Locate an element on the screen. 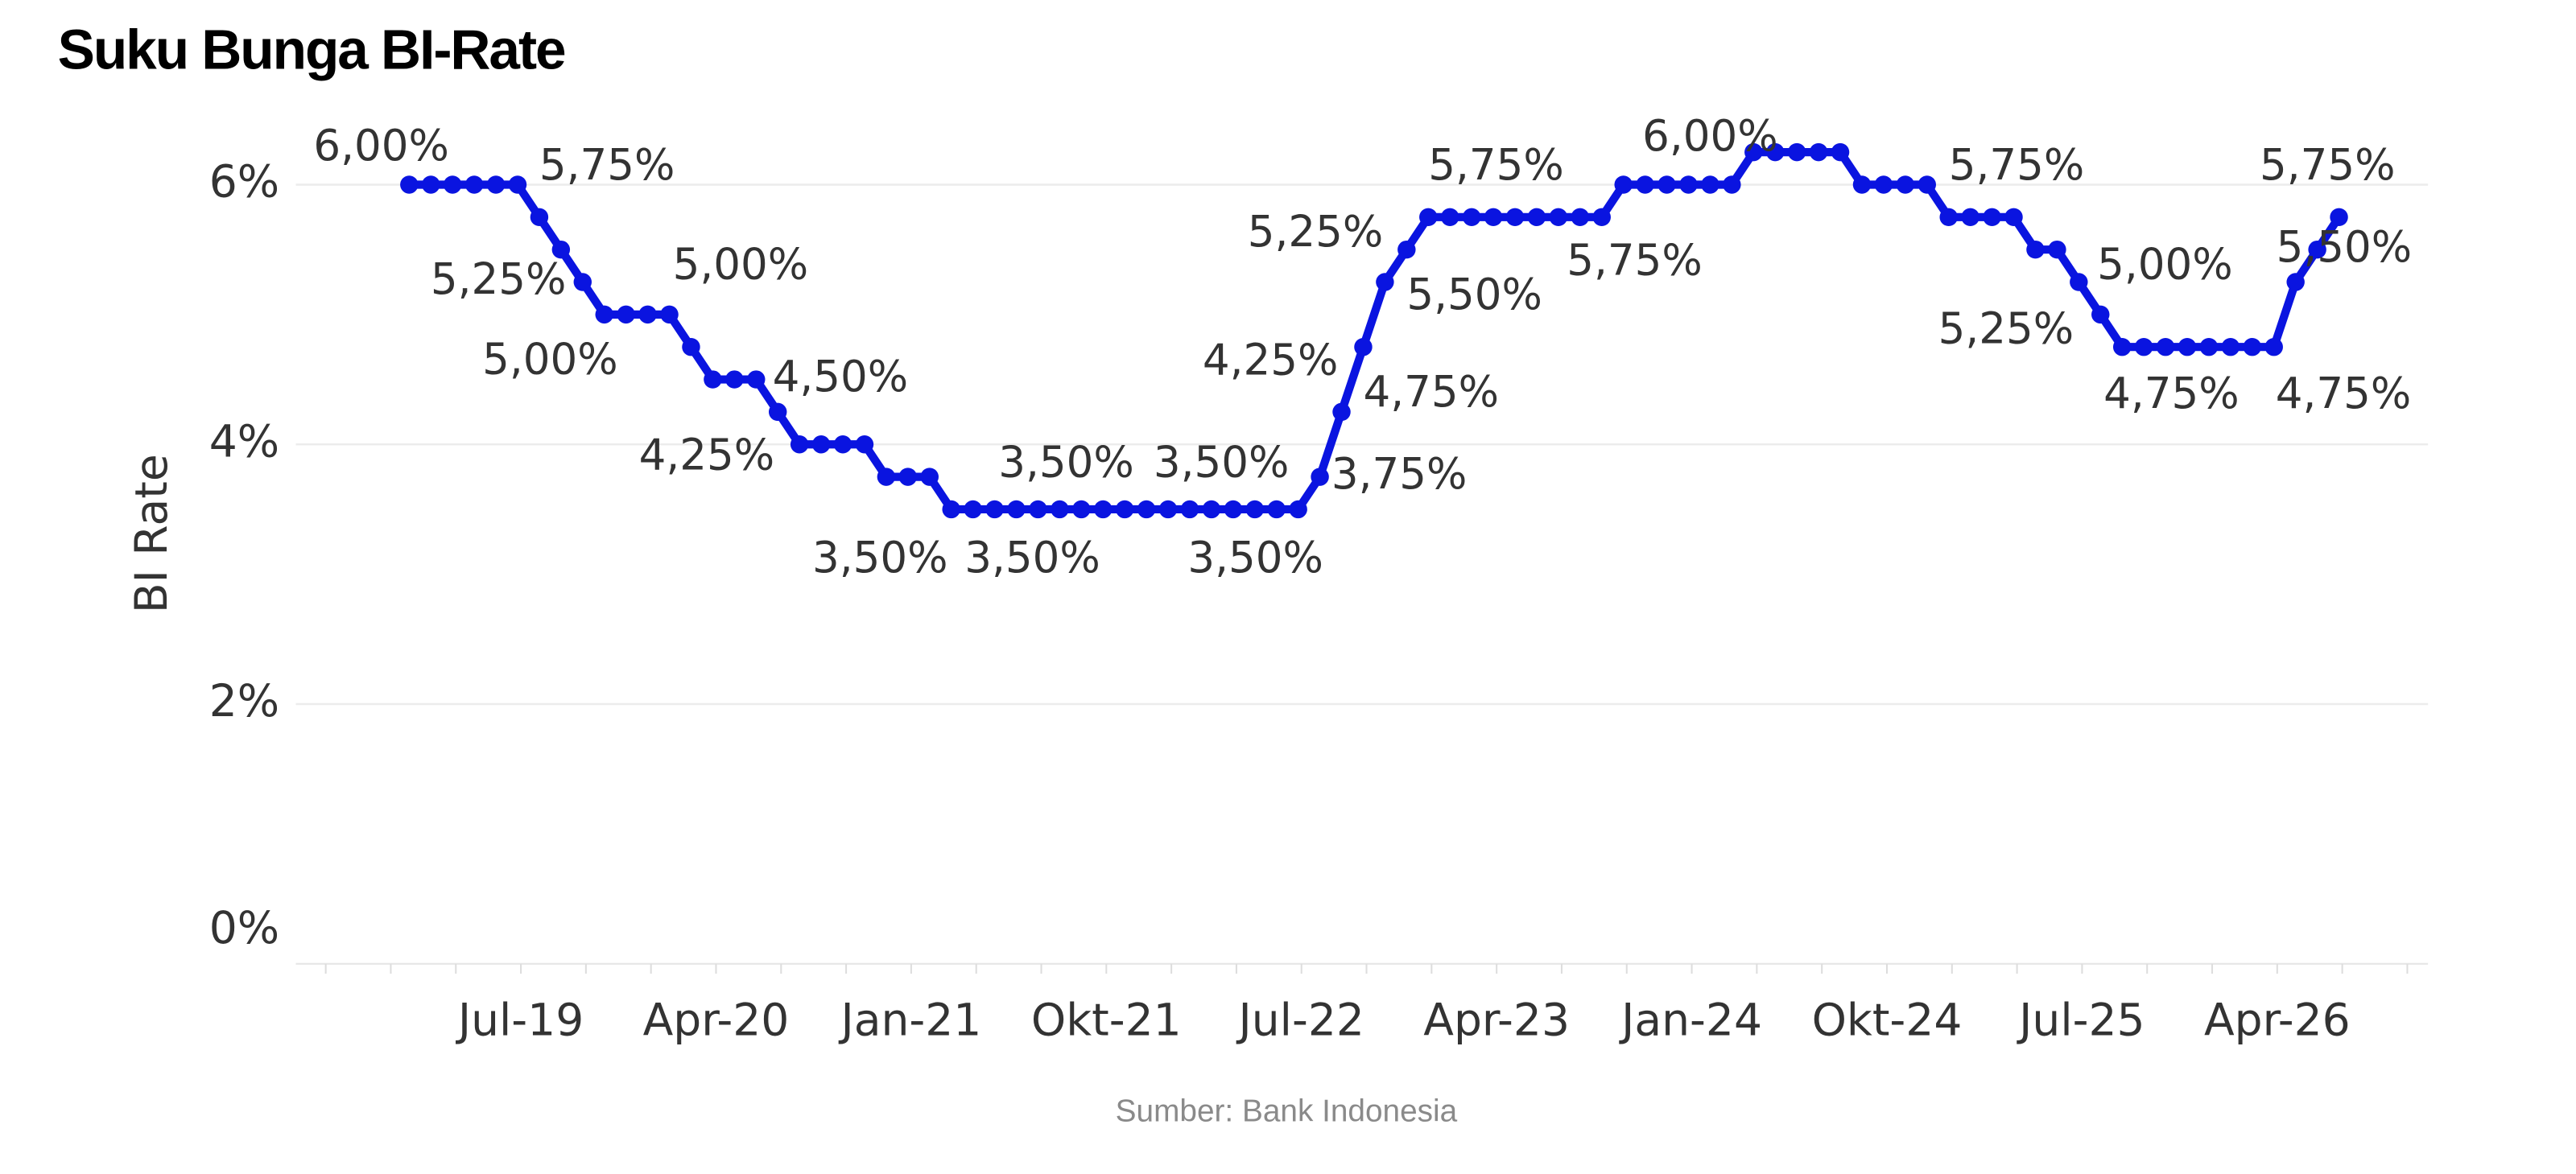 Image resolution: width=2576 pixels, height=1174 pixels. x-tick-label: Okt-24 is located at coordinates (1887, 1019).